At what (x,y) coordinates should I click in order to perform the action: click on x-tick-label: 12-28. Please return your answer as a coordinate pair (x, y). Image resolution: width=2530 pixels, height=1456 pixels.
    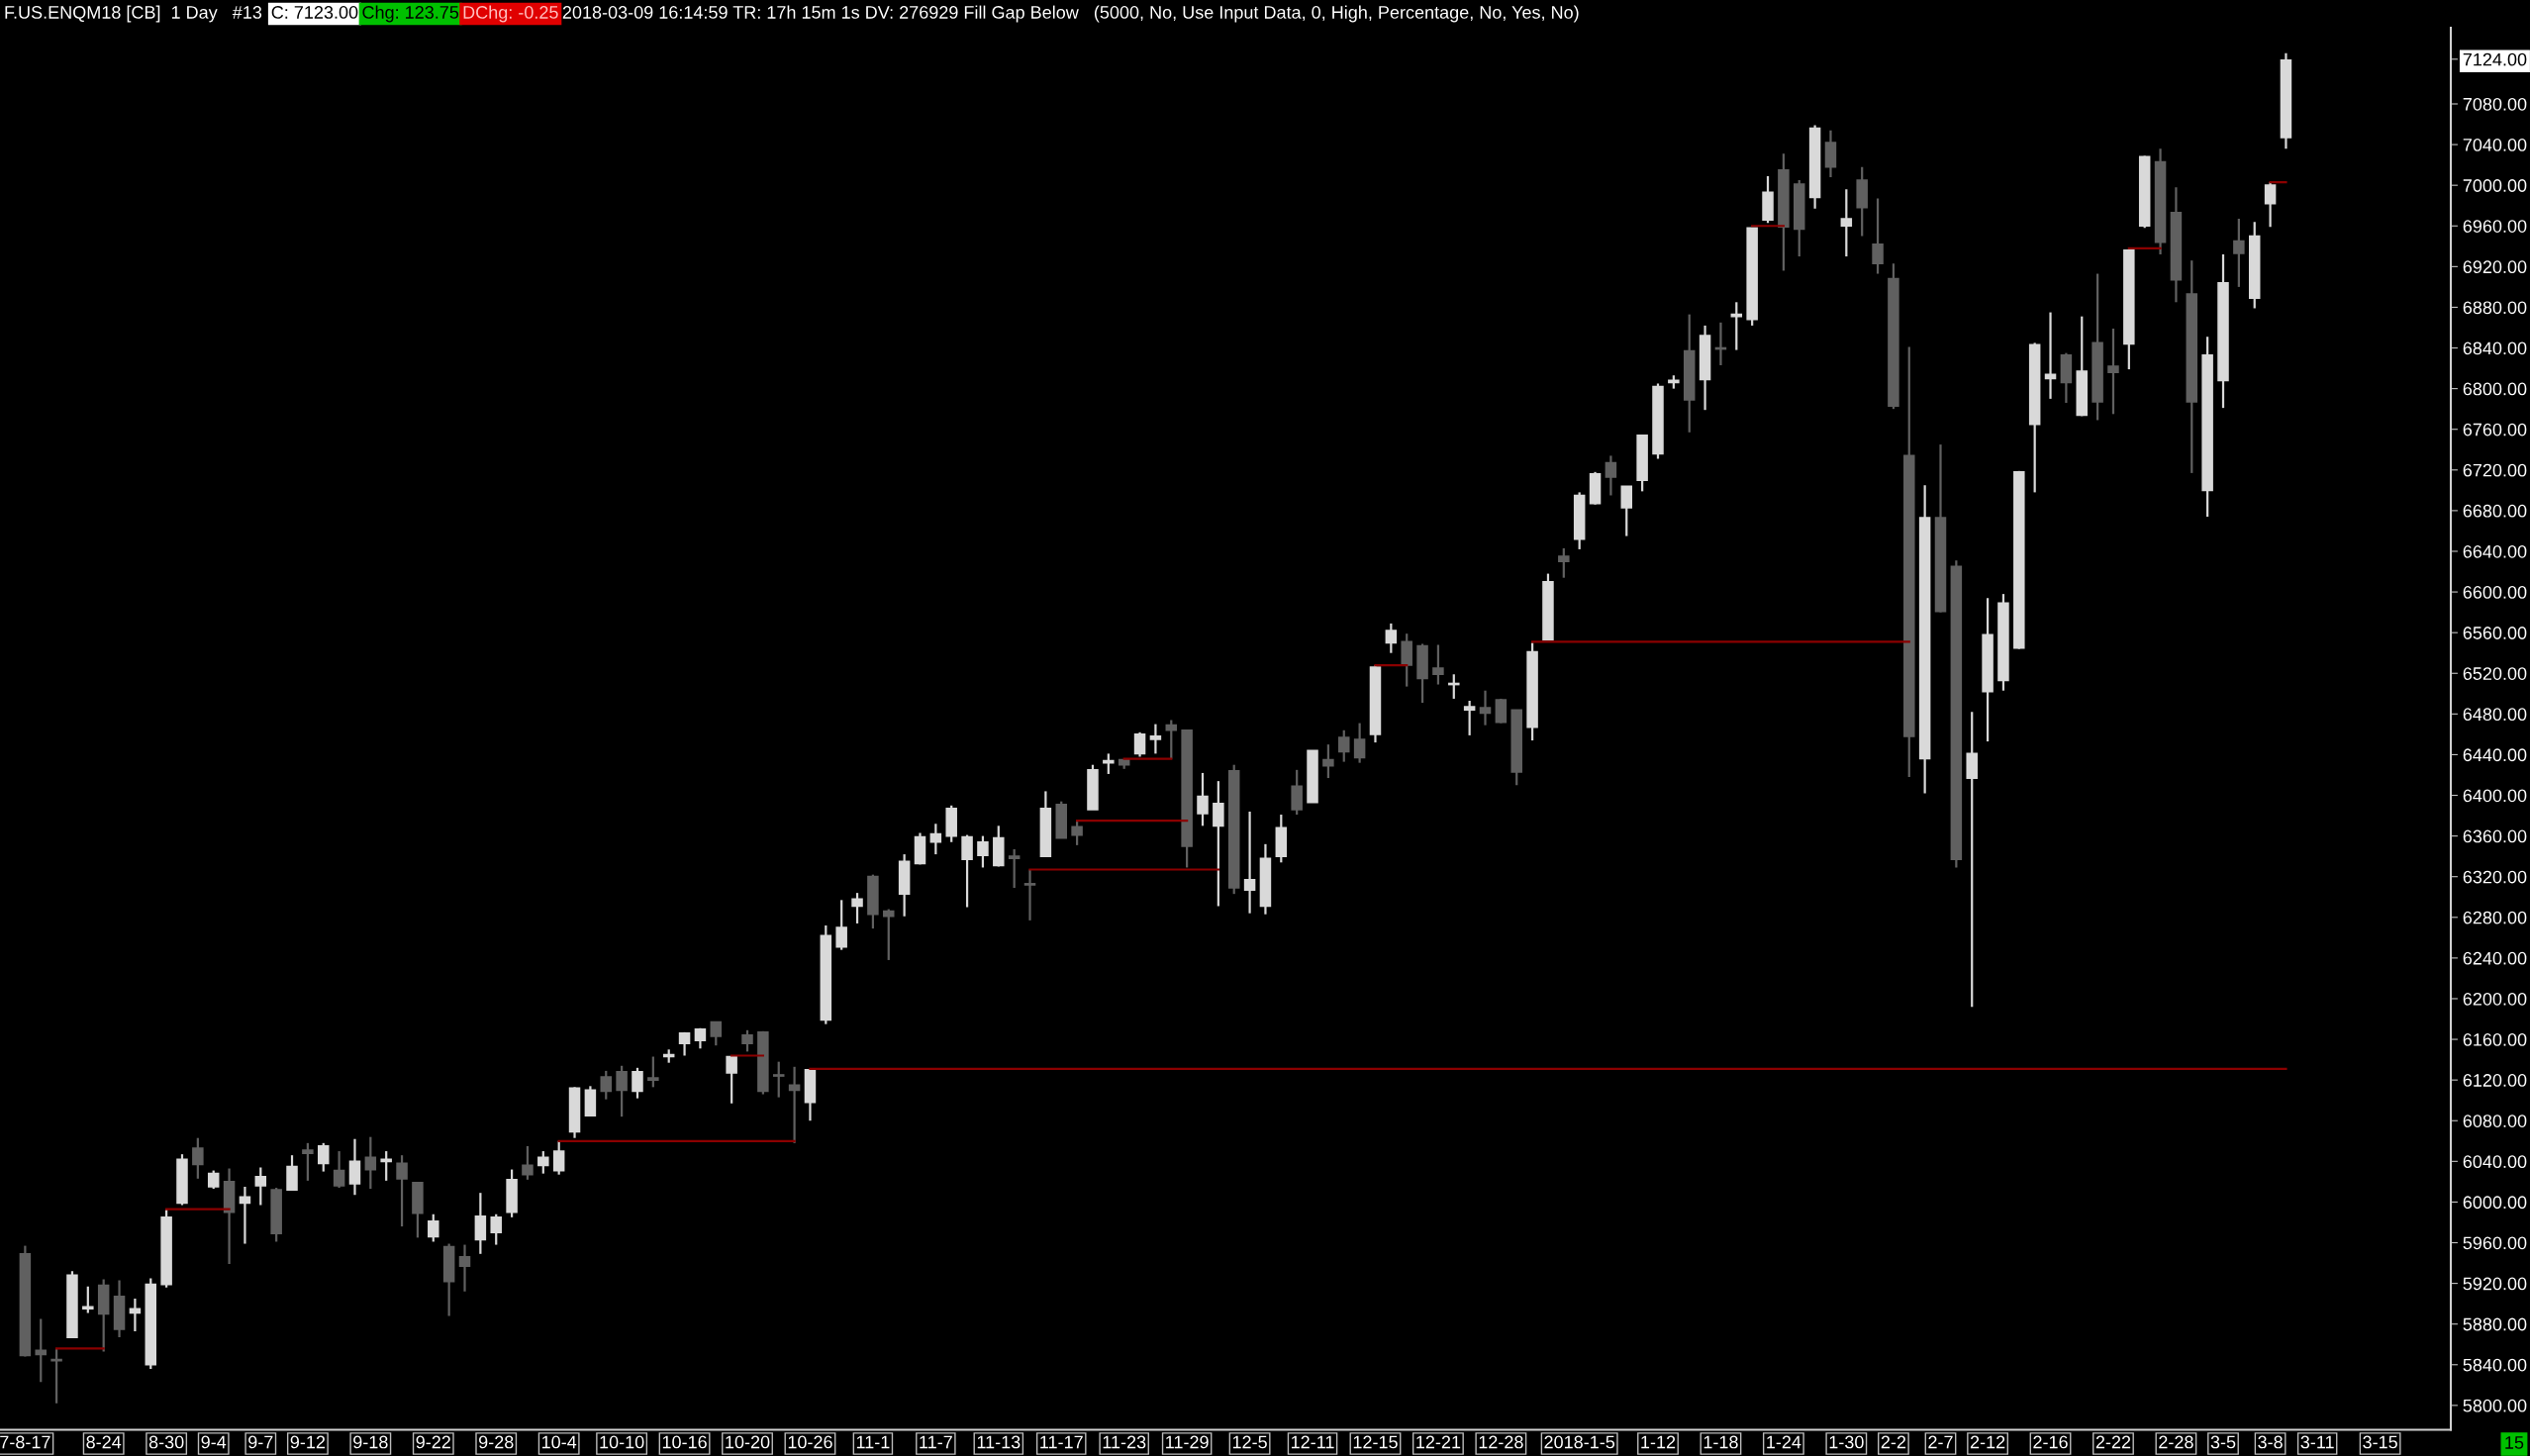
    Looking at the image, I should click on (1501, 1442).